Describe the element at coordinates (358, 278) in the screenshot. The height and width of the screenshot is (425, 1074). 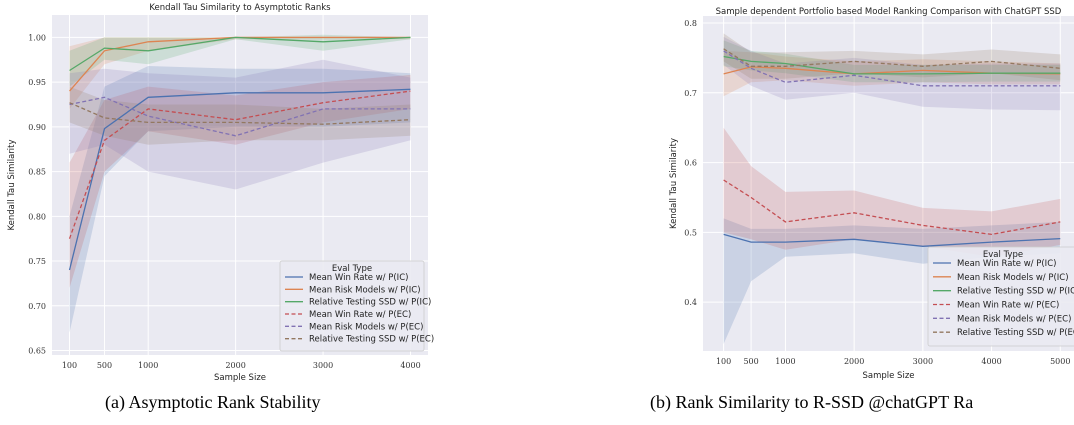
I see `chart-a-legend-label-0: Mean Win Rate w/ P(IC)` at that location.